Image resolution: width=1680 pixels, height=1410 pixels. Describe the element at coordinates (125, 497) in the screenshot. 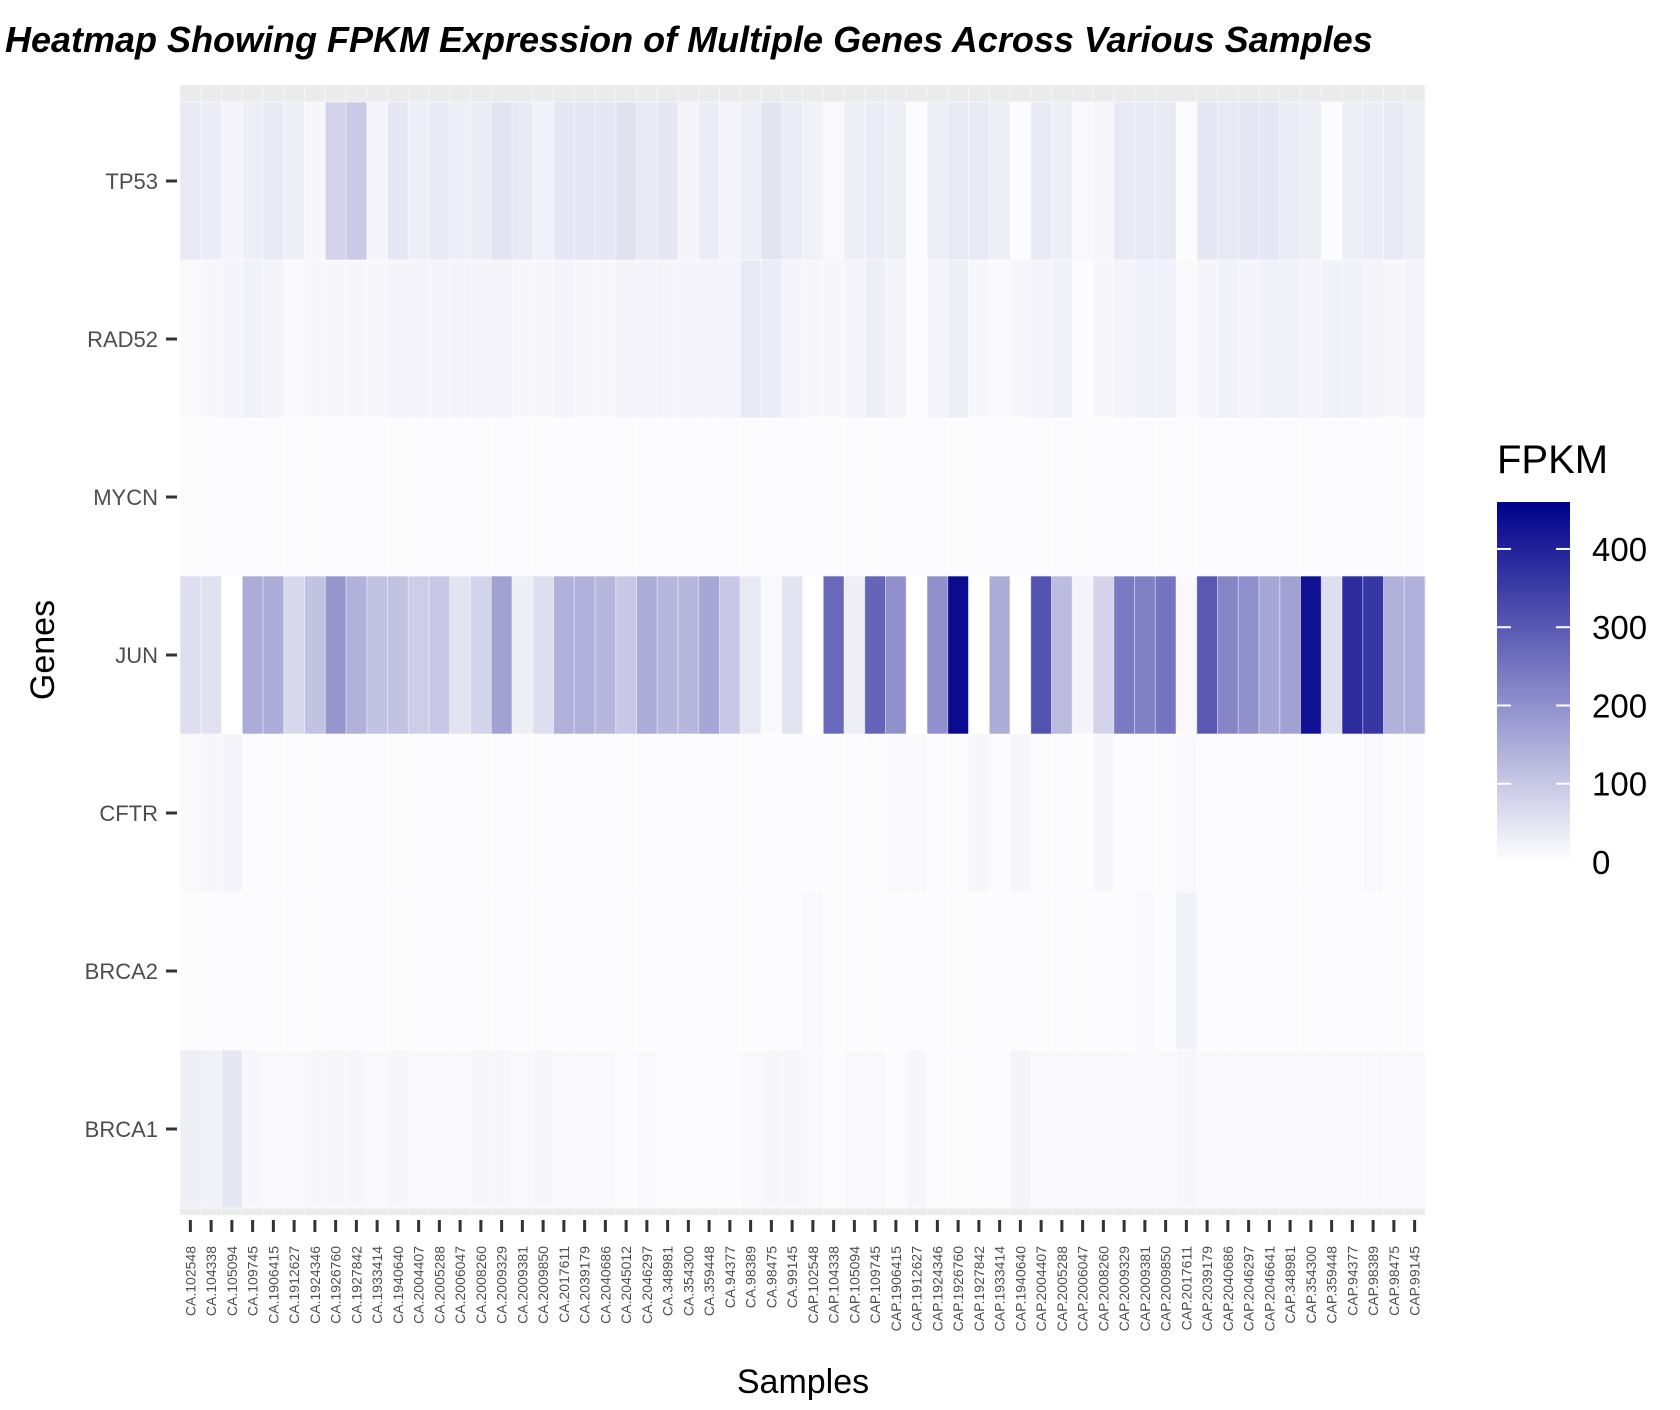

I see `y-tick-label: MYCN` at that location.